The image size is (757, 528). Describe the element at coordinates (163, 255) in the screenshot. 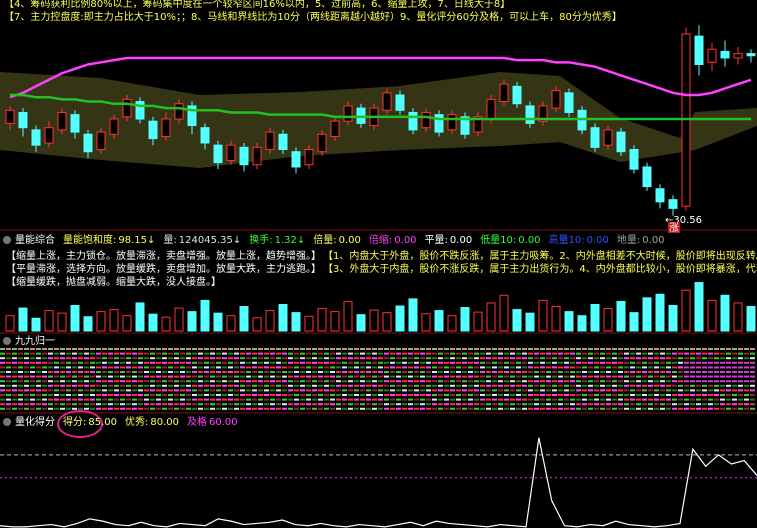

I see `note-text: 【缩量上涨，主力锁仓。放量滞涨，卖盘增强。放量上涨，趋势增强。】` at that location.